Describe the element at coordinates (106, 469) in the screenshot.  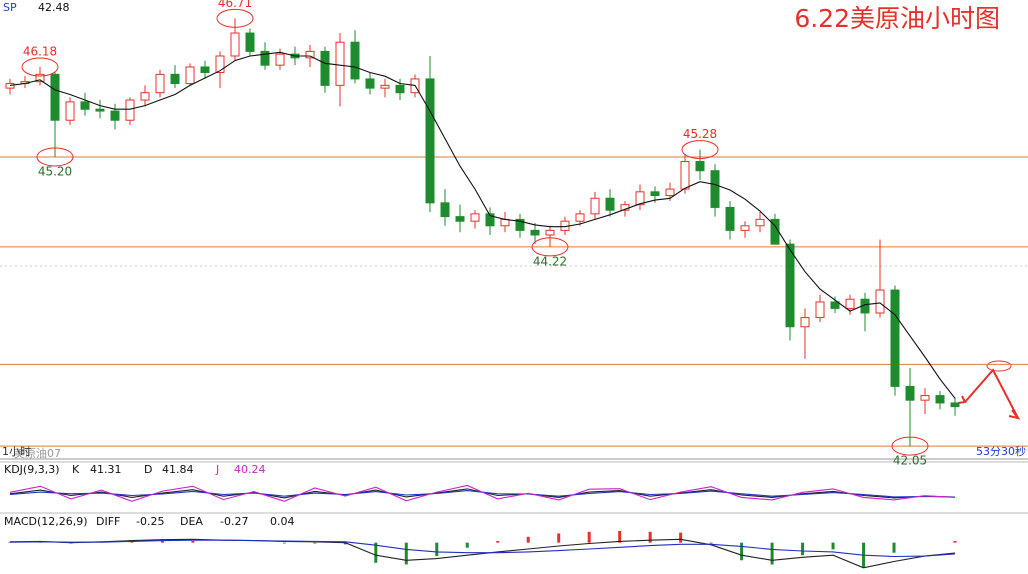
I see `legend-value: 41.31` at that location.